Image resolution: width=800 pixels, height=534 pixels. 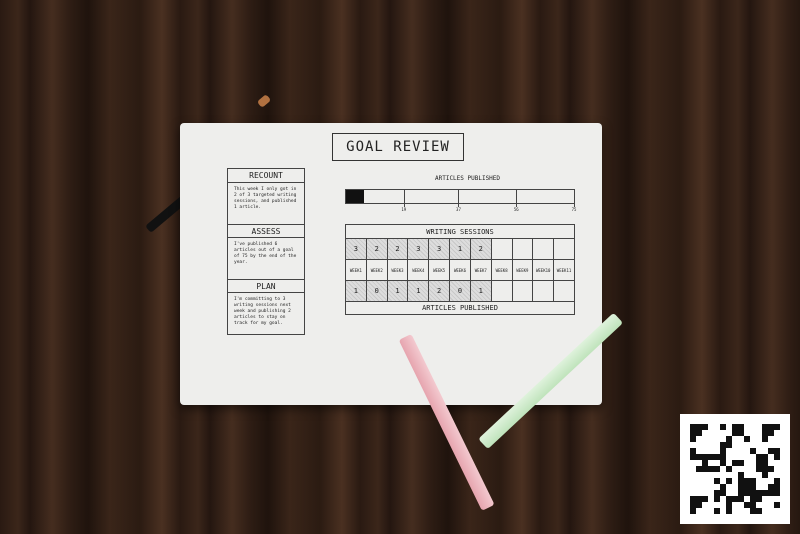 What do you see at coordinates (523, 270) in the screenshot?
I see `weeks-cell: WEEK 9` at bounding box center [523, 270].